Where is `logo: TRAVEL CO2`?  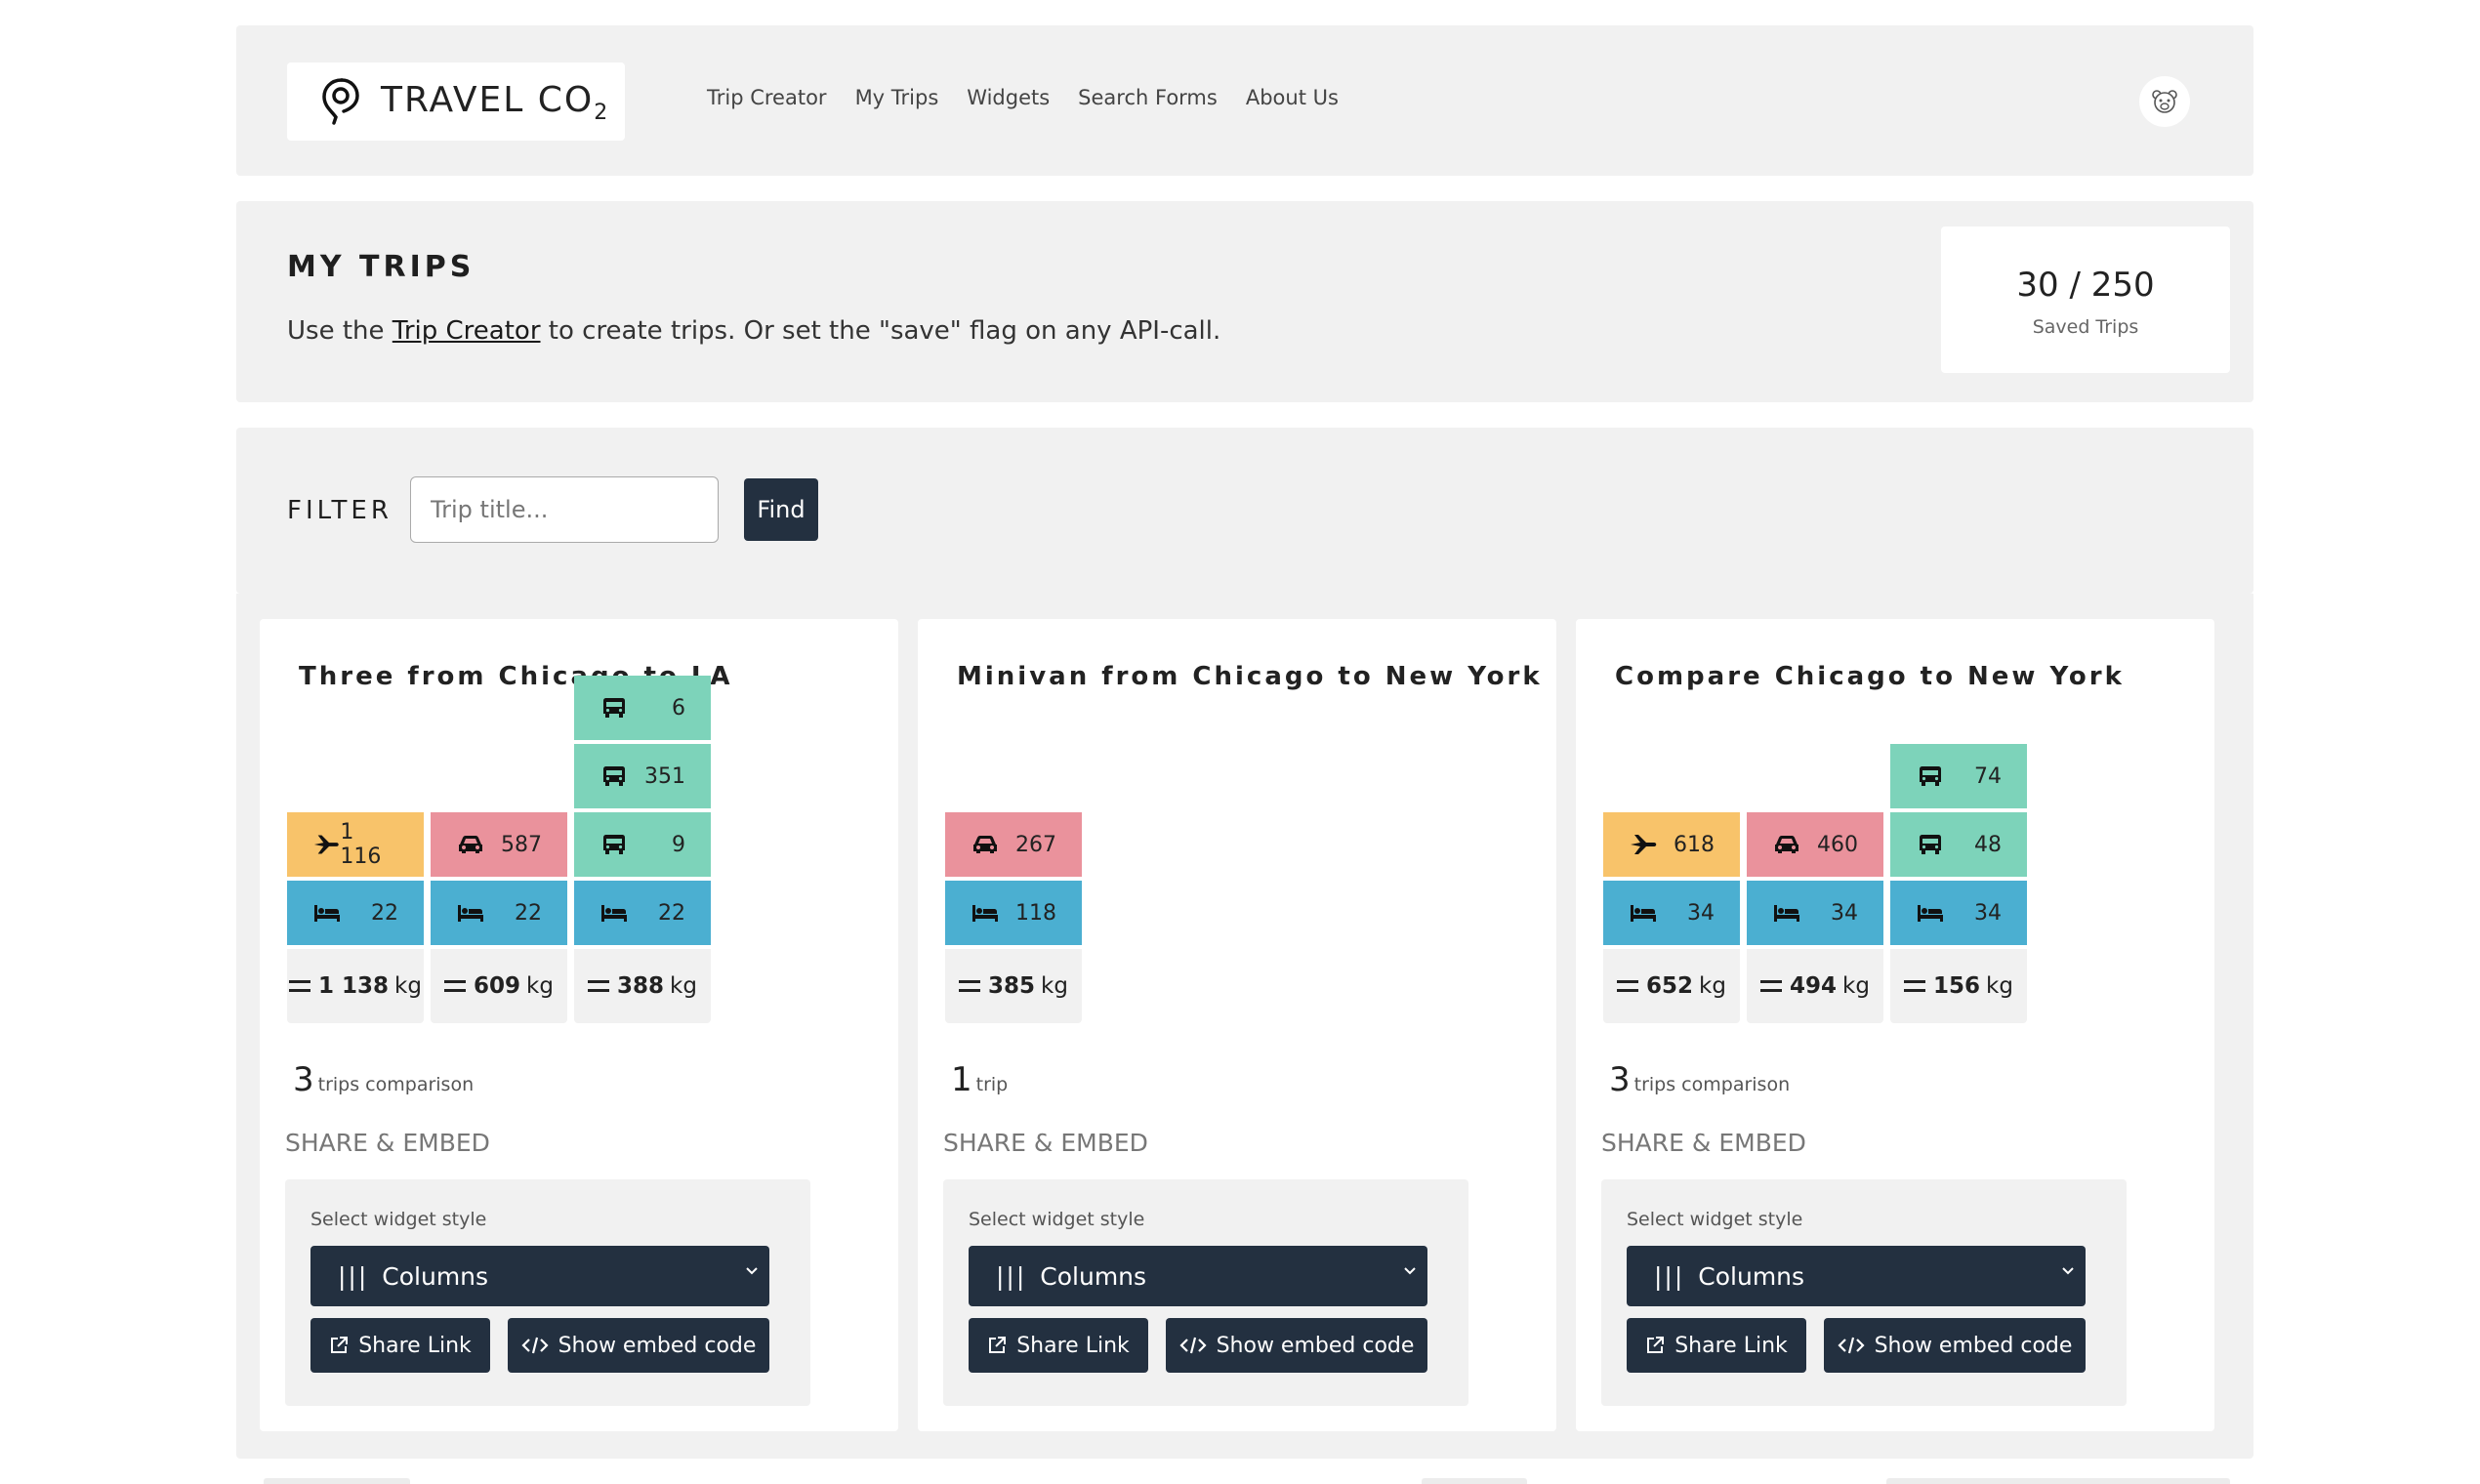
logo: TRAVEL CO2 is located at coordinates (456, 102).